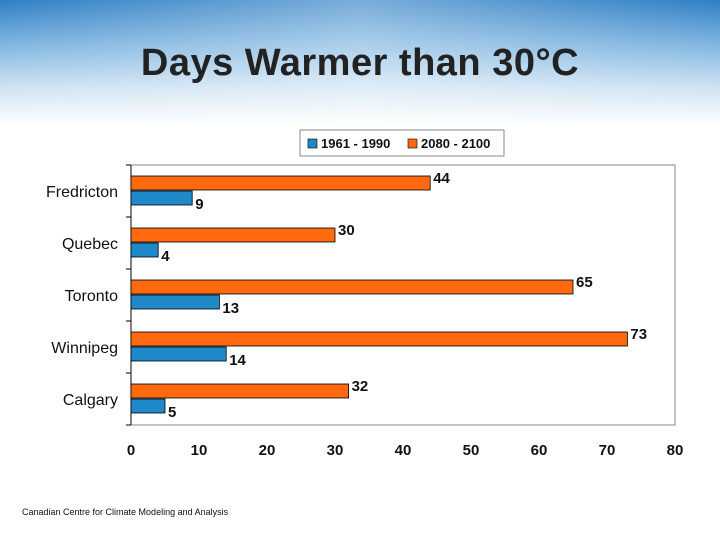  Describe the element at coordinates (237, 360) in the screenshot. I see `data-label-1961-1990: 14` at that location.